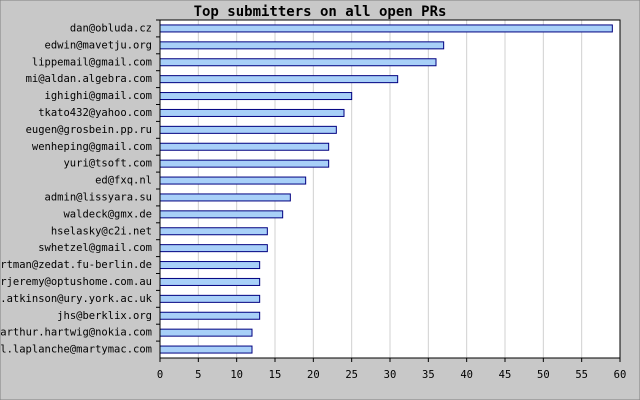  I want to click on y-tick-label: ighighi@gmail.com, so click(98, 96).